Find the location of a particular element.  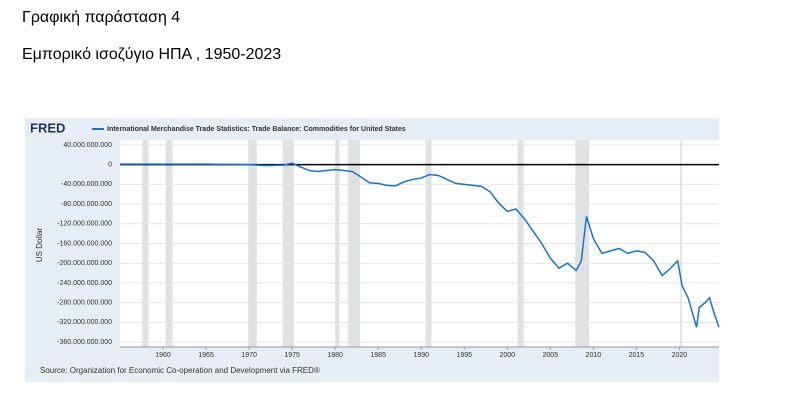

y-tick-label: -120.000.000.000 is located at coordinates (84, 224).